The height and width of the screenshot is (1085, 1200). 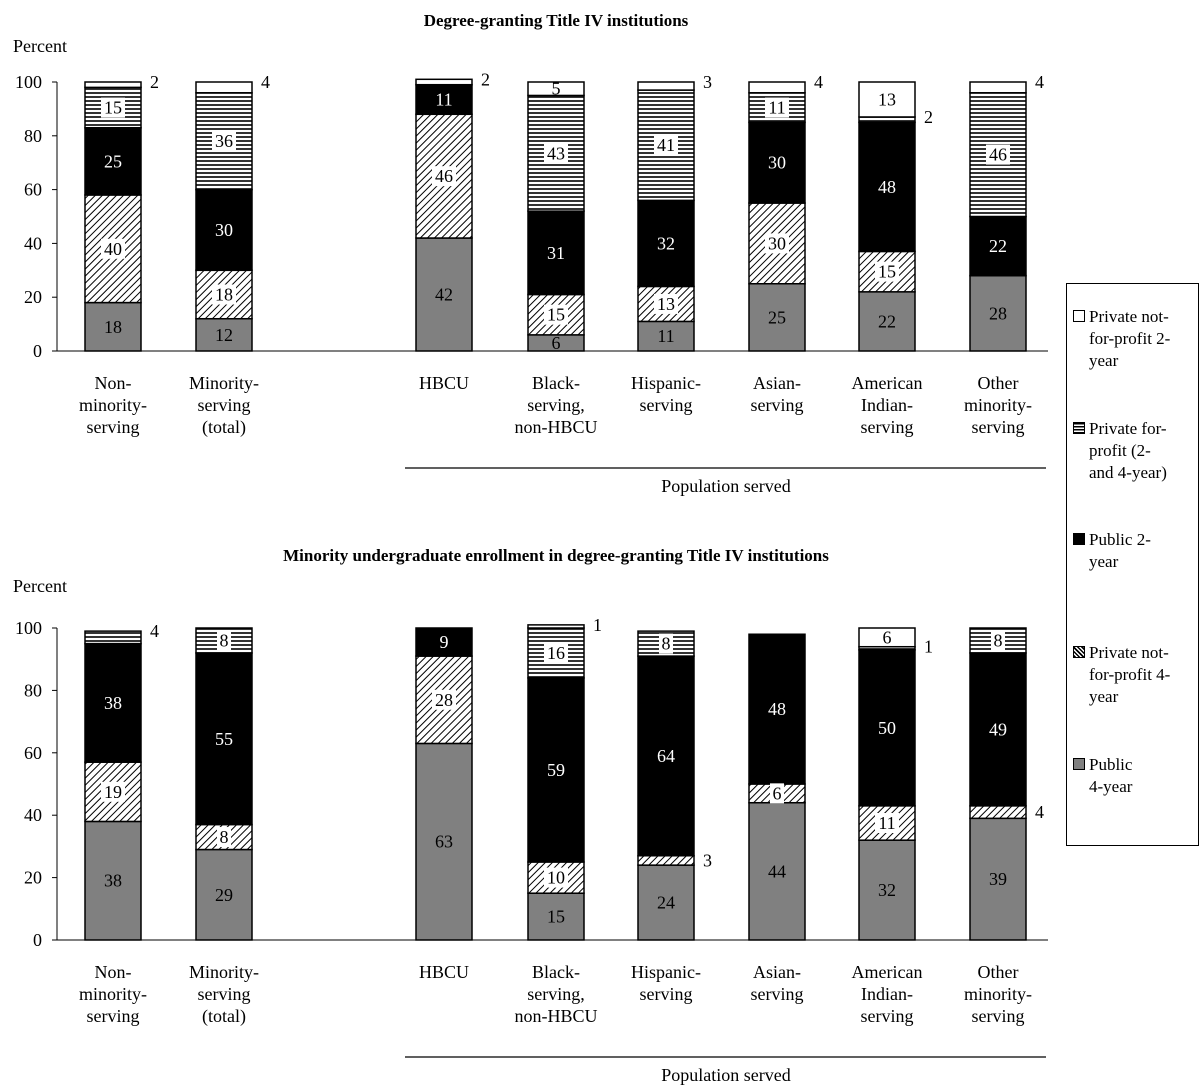 I want to click on x-tick-label: Hispanic-serving, so click(x=666, y=983).